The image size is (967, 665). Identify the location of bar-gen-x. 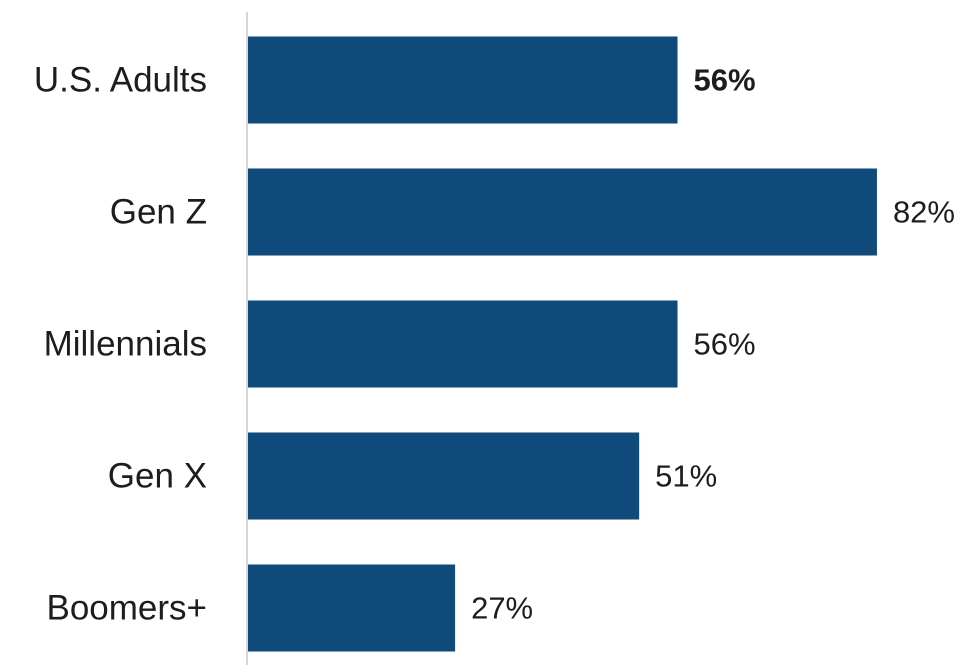
(444, 476).